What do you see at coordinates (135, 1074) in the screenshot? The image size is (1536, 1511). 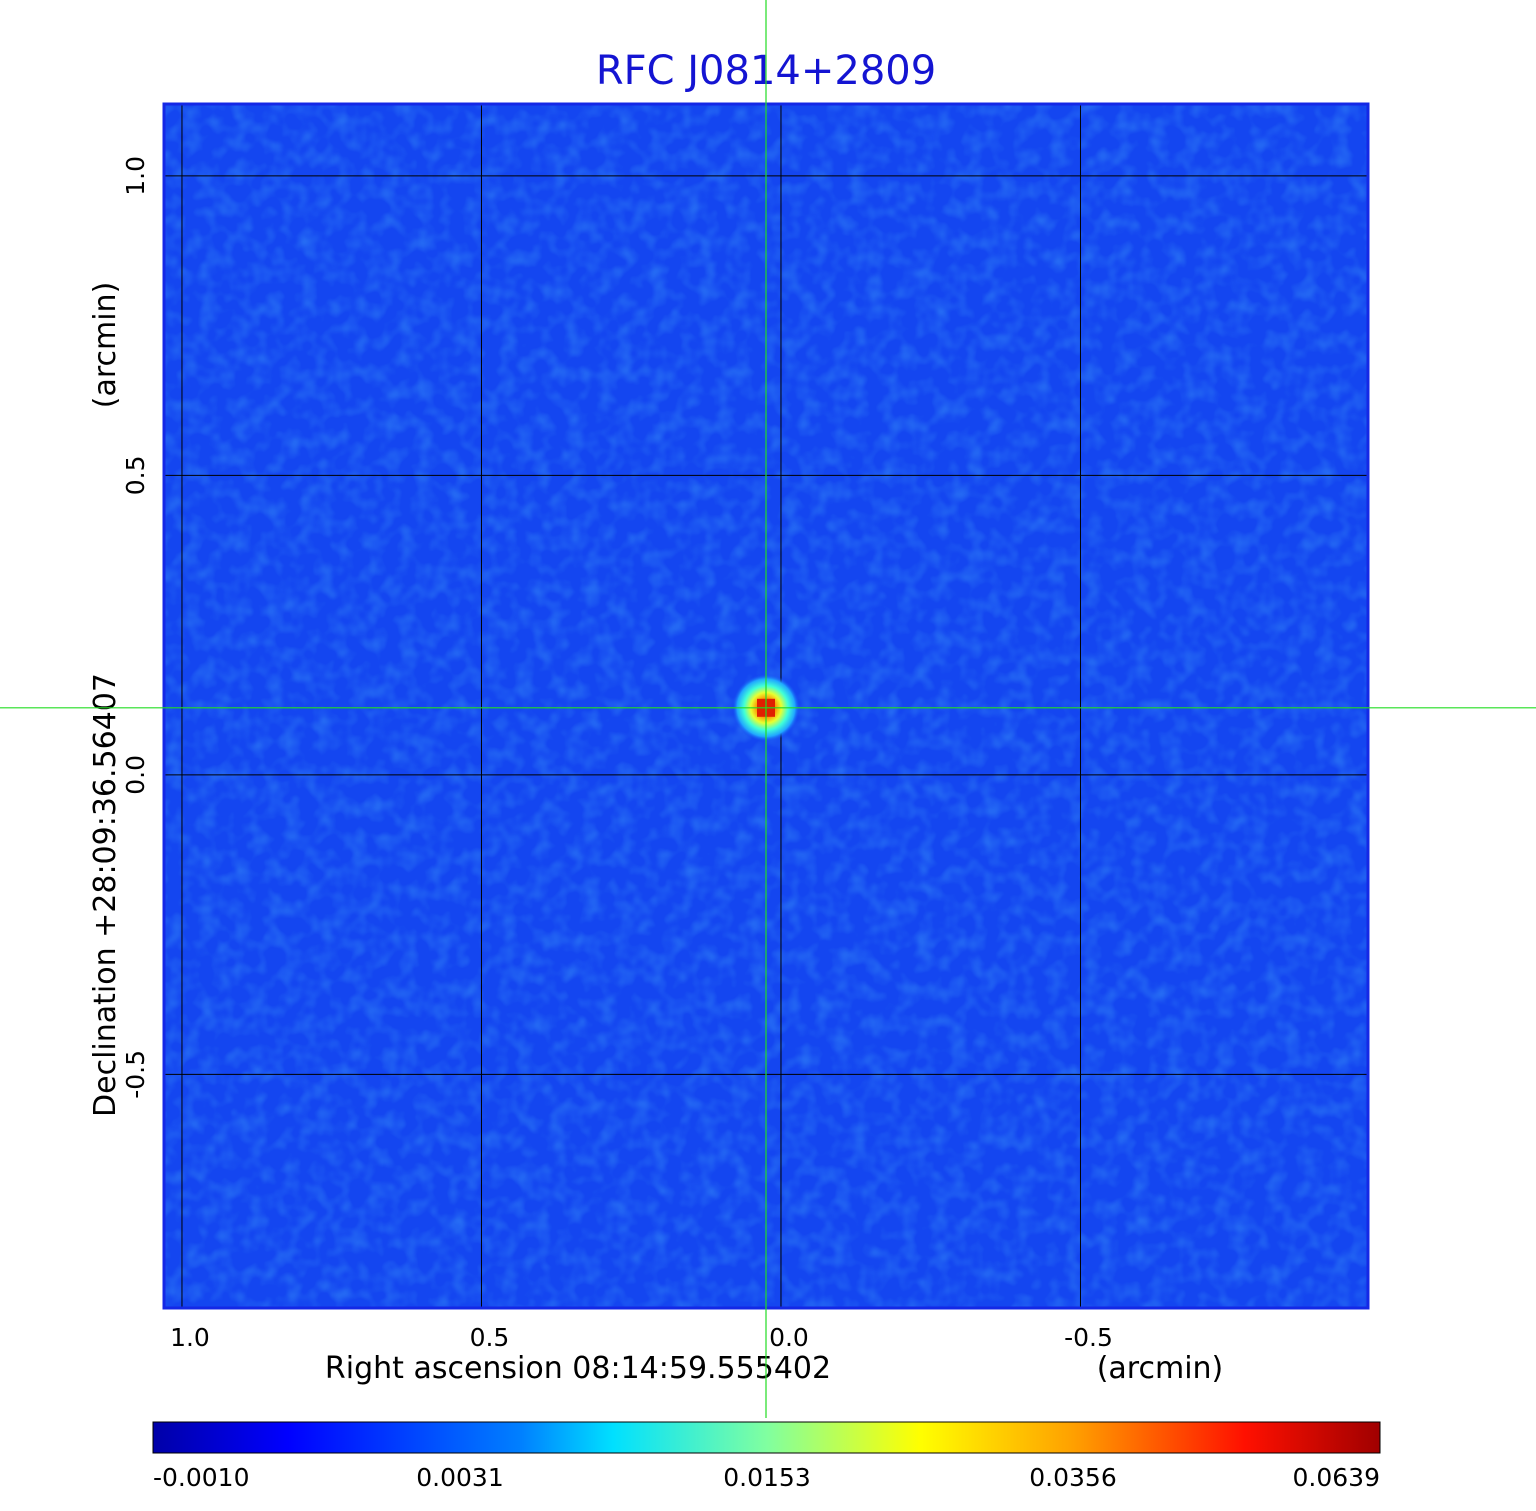 I see `y-tick-label: -0.5` at bounding box center [135, 1074].